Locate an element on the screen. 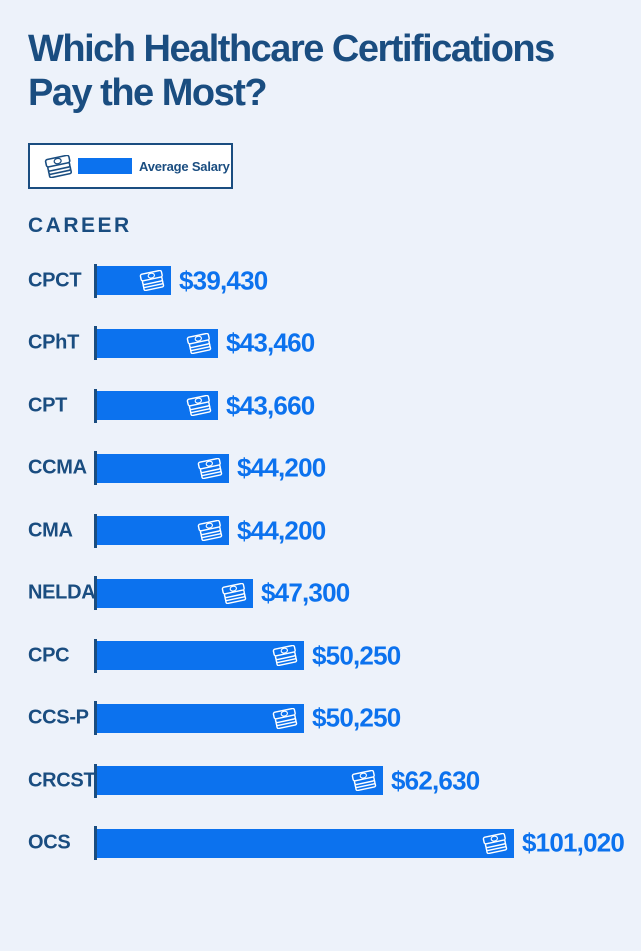  career-label: CPhT is located at coordinates (54, 342).